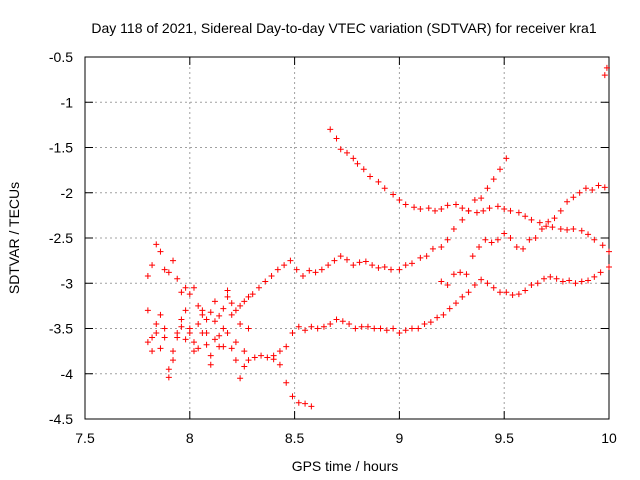  What do you see at coordinates (400, 438) in the screenshot?
I see `x-tick-label: 9` at bounding box center [400, 438].